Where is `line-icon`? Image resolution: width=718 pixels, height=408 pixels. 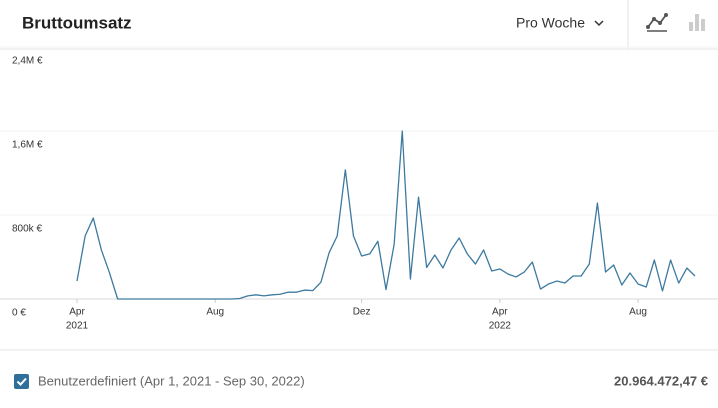
line-icon is located at coordinates (657, 21).